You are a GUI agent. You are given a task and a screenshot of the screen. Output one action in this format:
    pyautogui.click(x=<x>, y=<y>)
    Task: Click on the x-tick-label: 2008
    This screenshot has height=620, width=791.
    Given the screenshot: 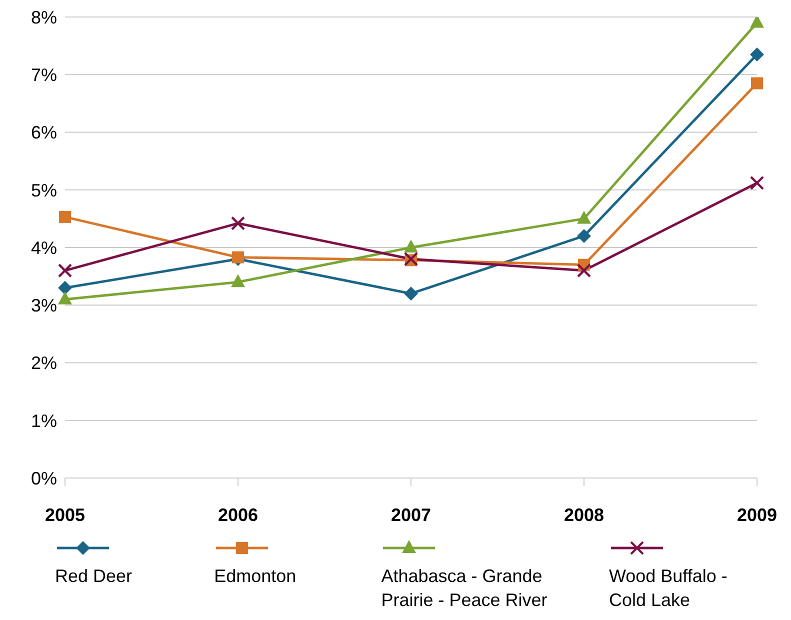 What is the action you would take?
    pyautogui.click(x=584, y=514)
    